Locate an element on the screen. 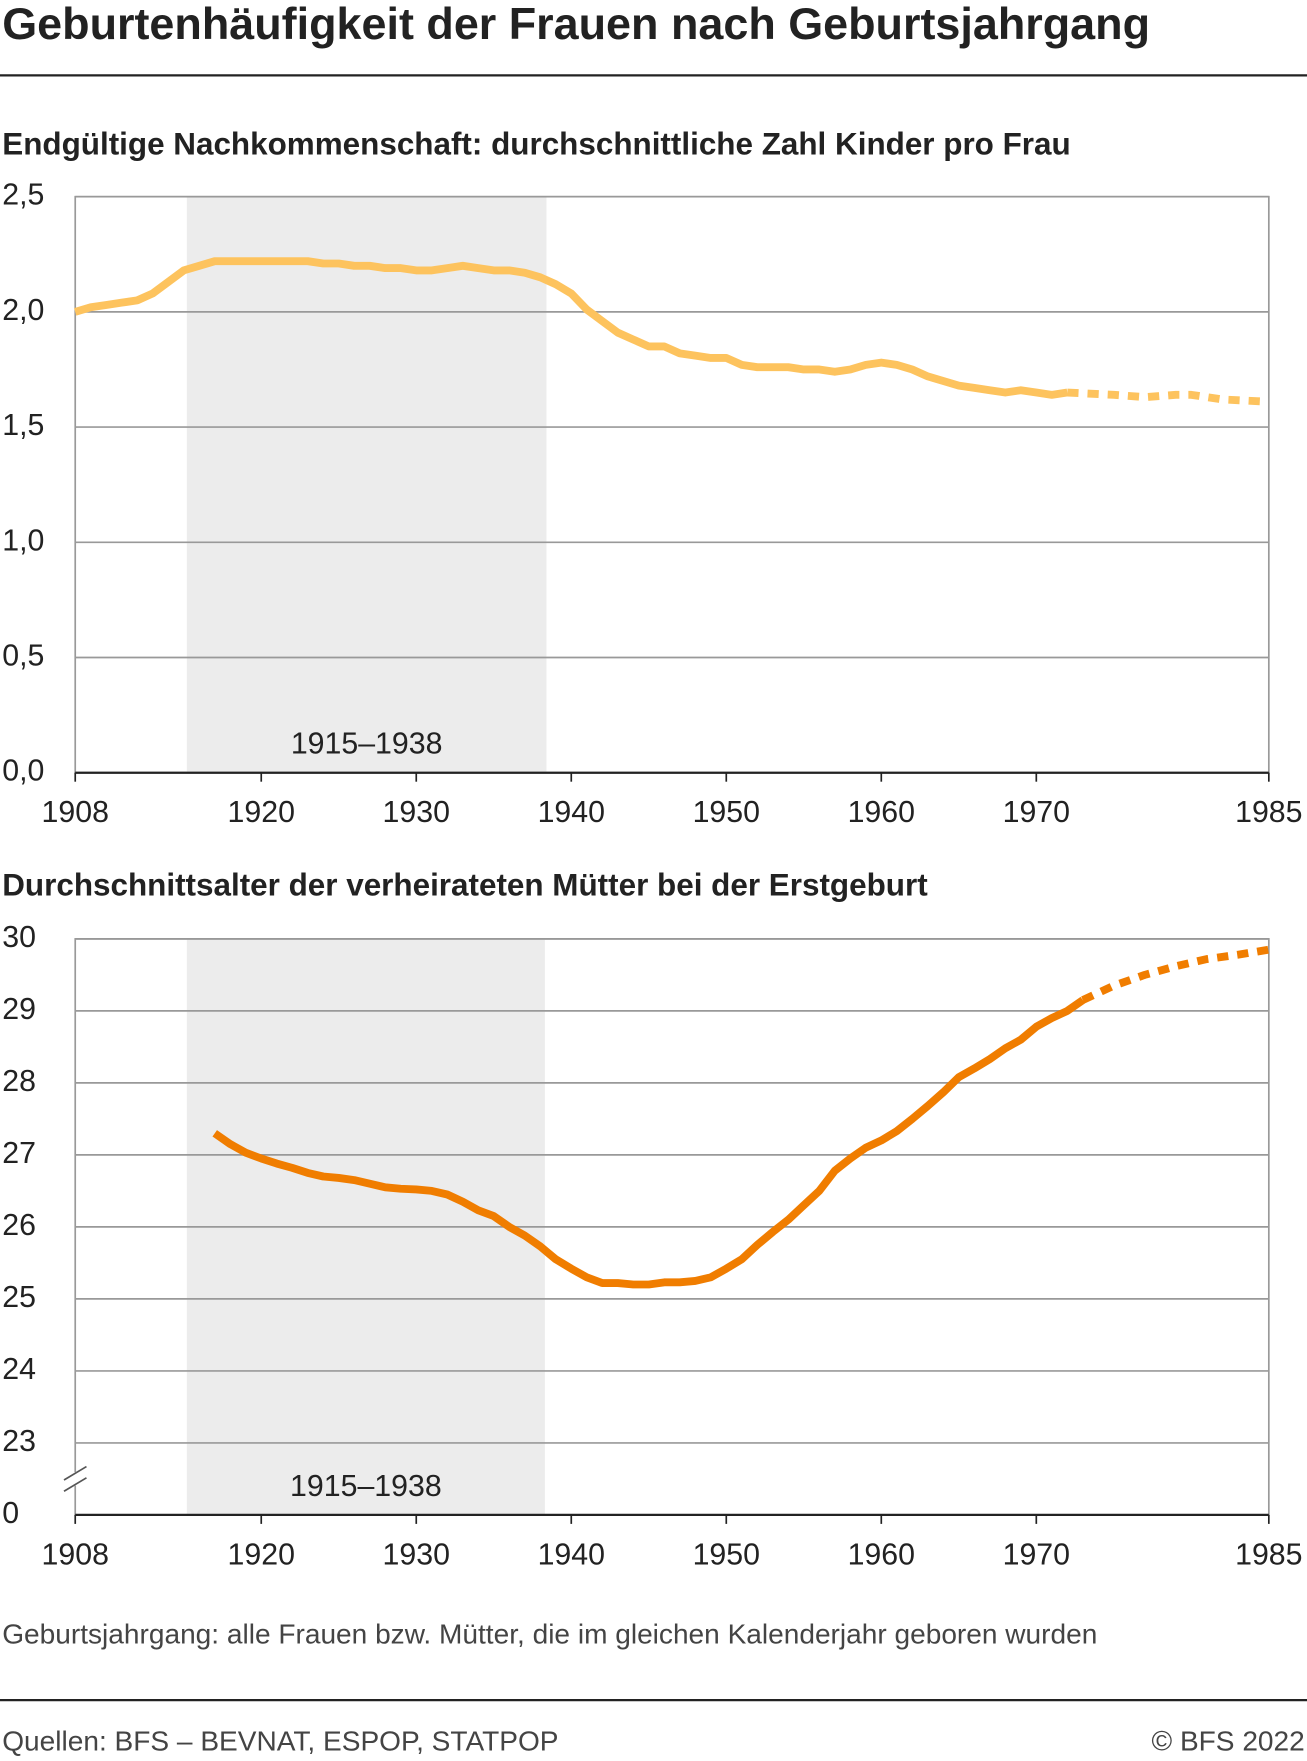 The height and width of the screenshot is (1761, 1307). y-tick-label: 0 is located at coordinates (10, 1513).